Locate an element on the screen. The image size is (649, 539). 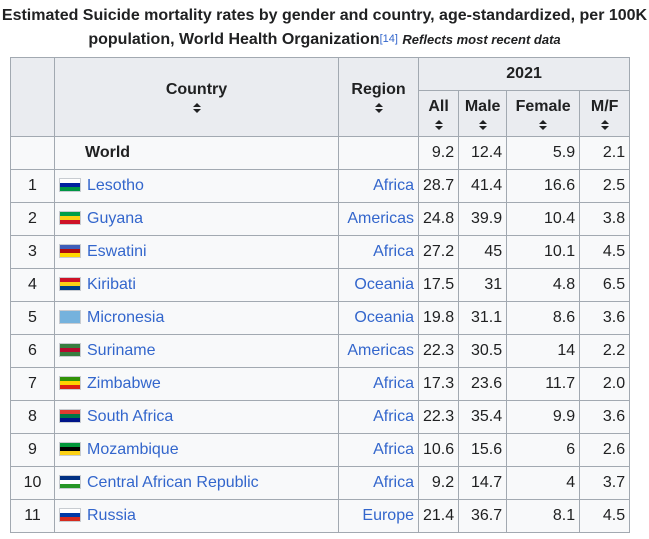
table-row: 4 Kiribati Oceania 17.5 31 4.8 6.5 is located at coordinates (320, 285).